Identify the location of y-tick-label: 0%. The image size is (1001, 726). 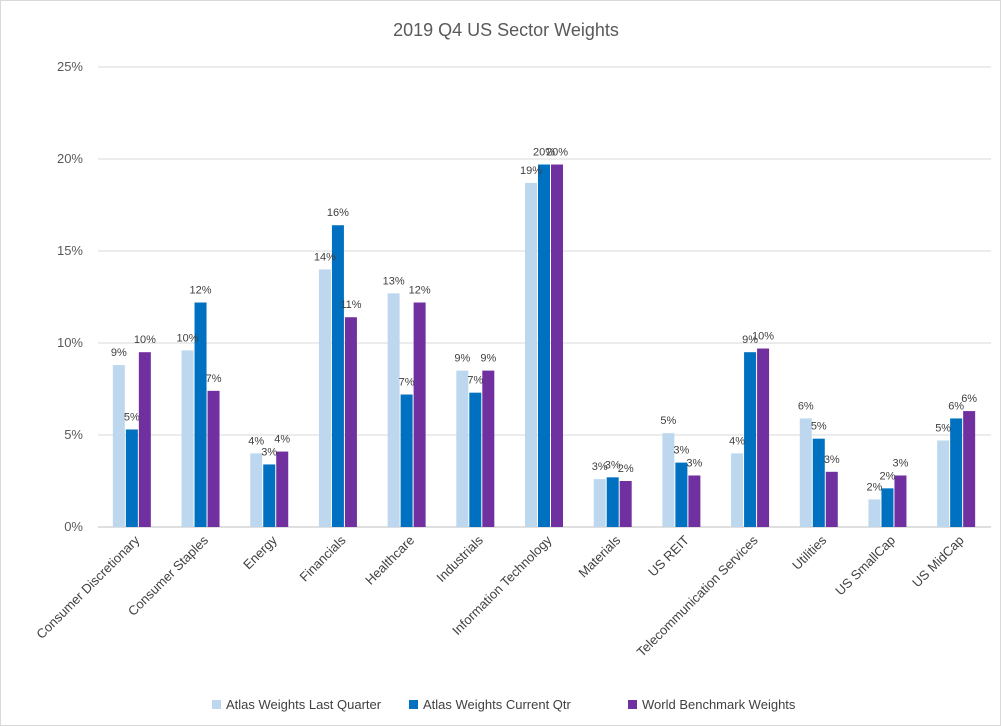
(73, 526).